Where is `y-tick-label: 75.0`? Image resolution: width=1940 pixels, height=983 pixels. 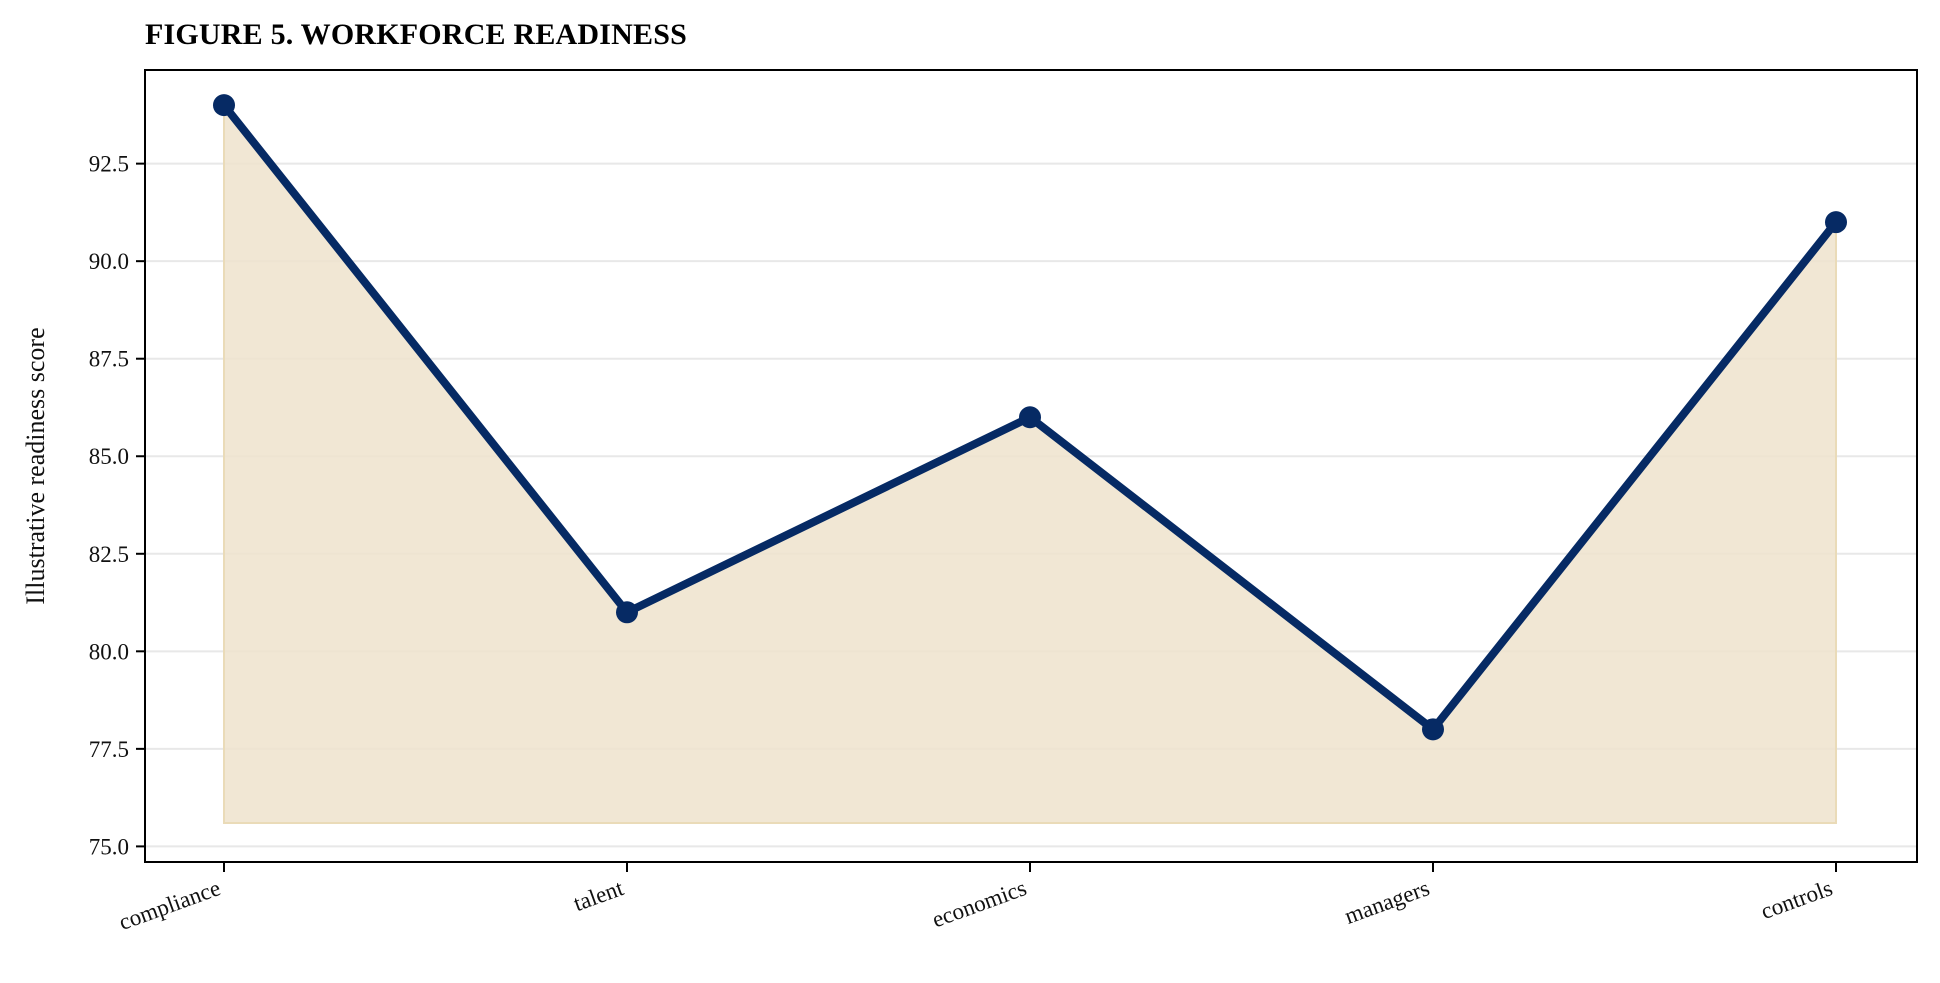
y-tick-label: 75.0 is located at coordinates (109, 846).